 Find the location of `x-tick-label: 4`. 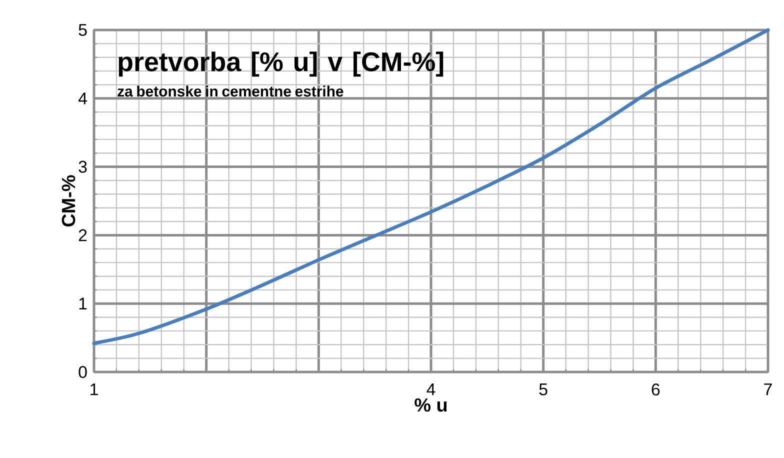

x-tick-label: 4 is located at coordinates (431, 390).